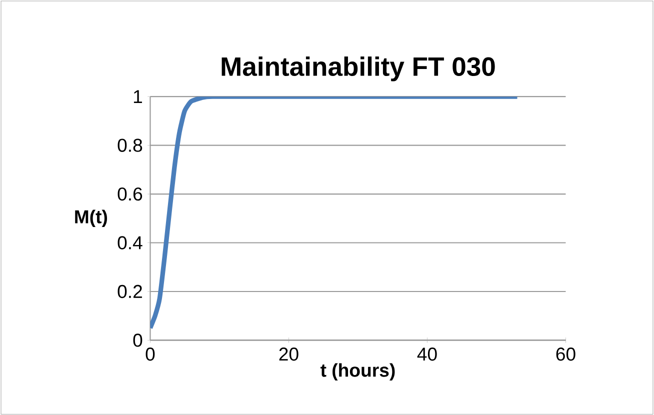 The width and height of the screenshot is (654, 415). I want to click on x-tick-label: 20, so click(288, 354).